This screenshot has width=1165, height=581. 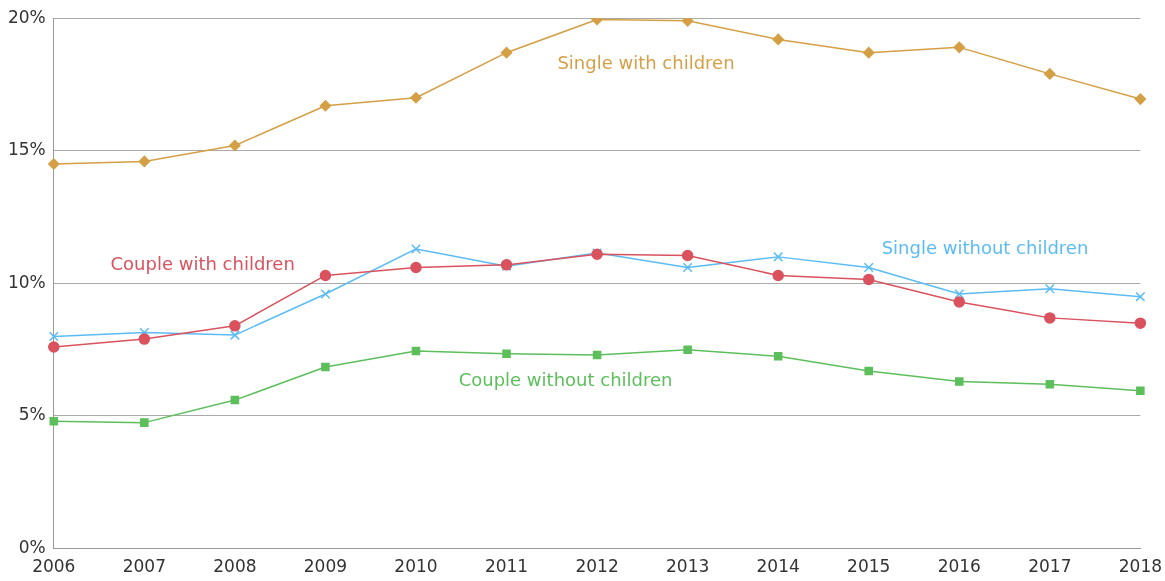 I want to click on x-tick-label: 2006, so click(x=54, y=566).